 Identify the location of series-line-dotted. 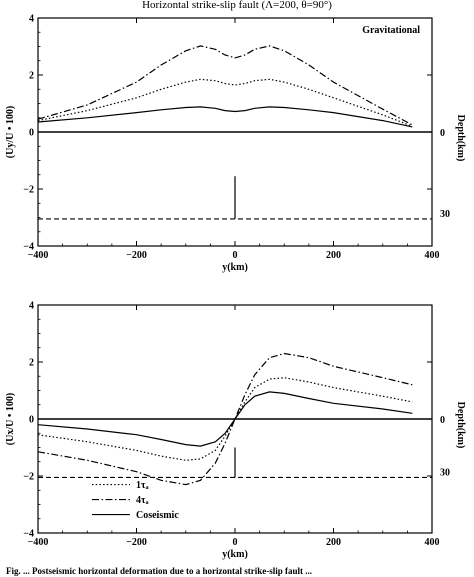
(225, 102).